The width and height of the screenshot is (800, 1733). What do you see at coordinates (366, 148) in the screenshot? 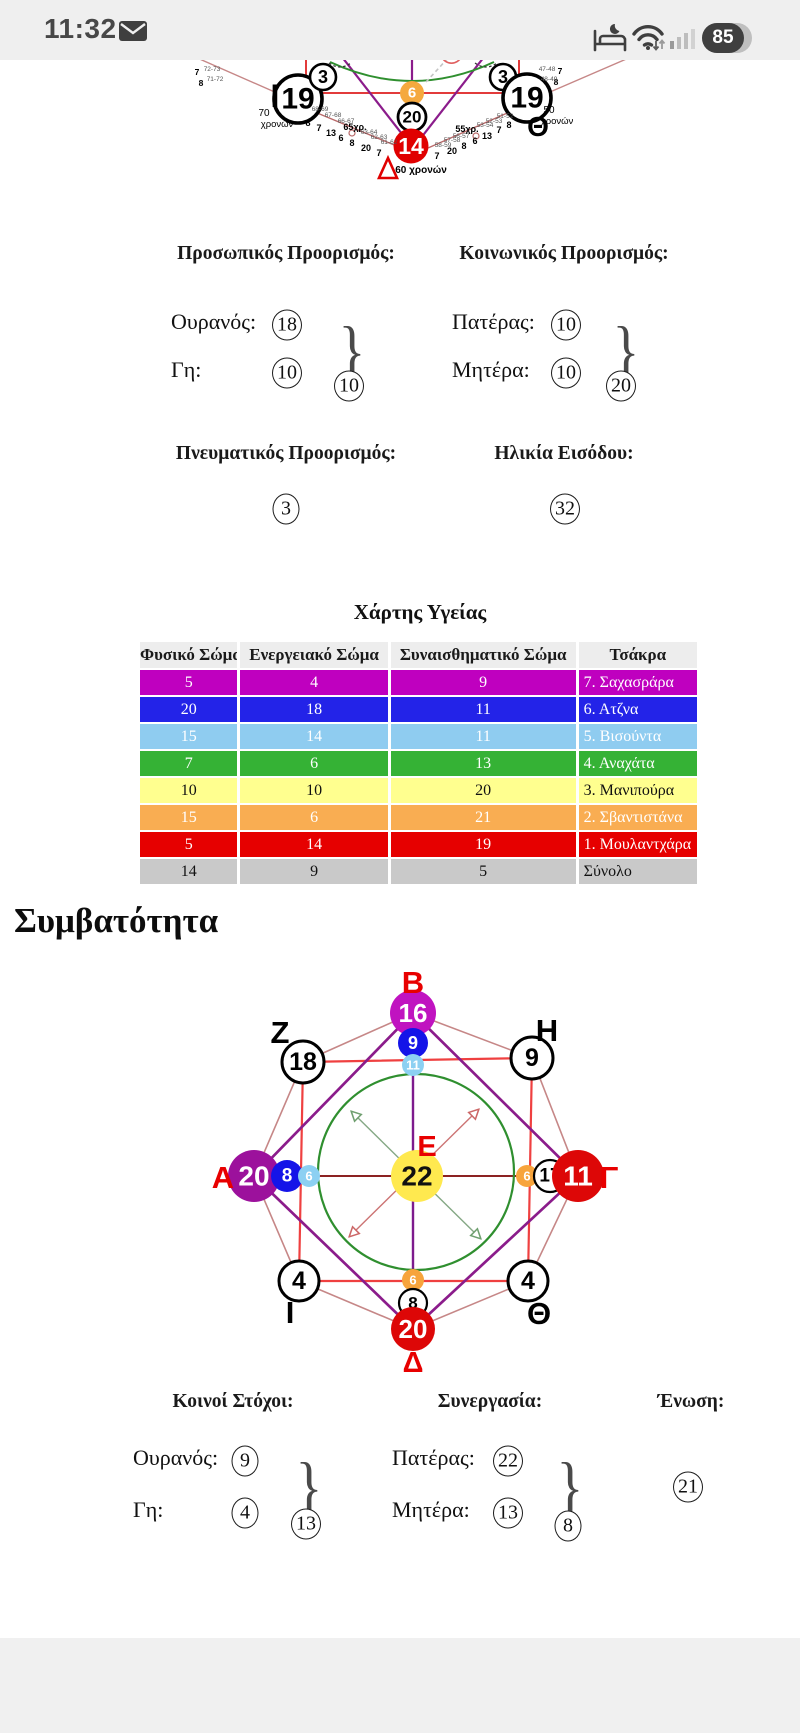
I see `chart-label-20: 20` at bounding box center [366, 148].